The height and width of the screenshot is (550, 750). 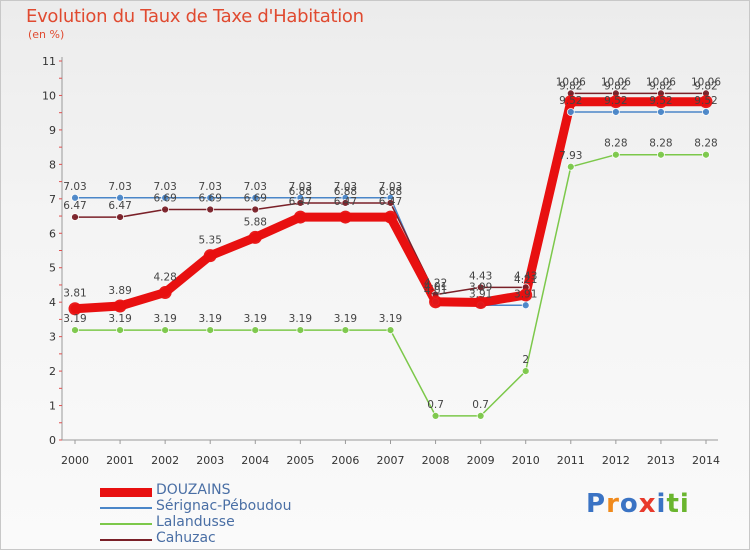 I want to click on data-label-cahuzac: 6.69, so click(x=164, y=198).